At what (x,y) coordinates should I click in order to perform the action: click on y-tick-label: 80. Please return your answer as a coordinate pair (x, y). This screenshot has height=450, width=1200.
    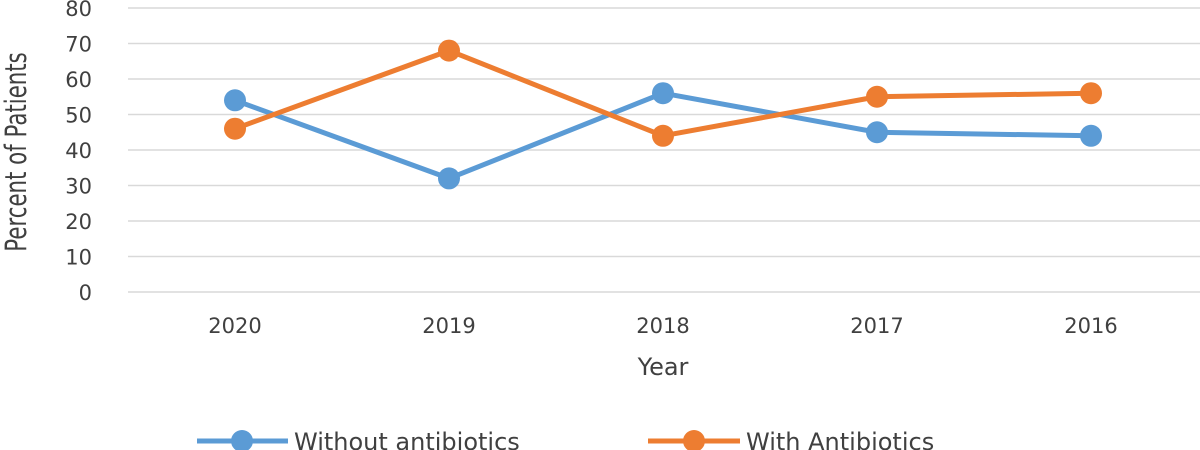
    Looking at the image, I should click on (78, 10).